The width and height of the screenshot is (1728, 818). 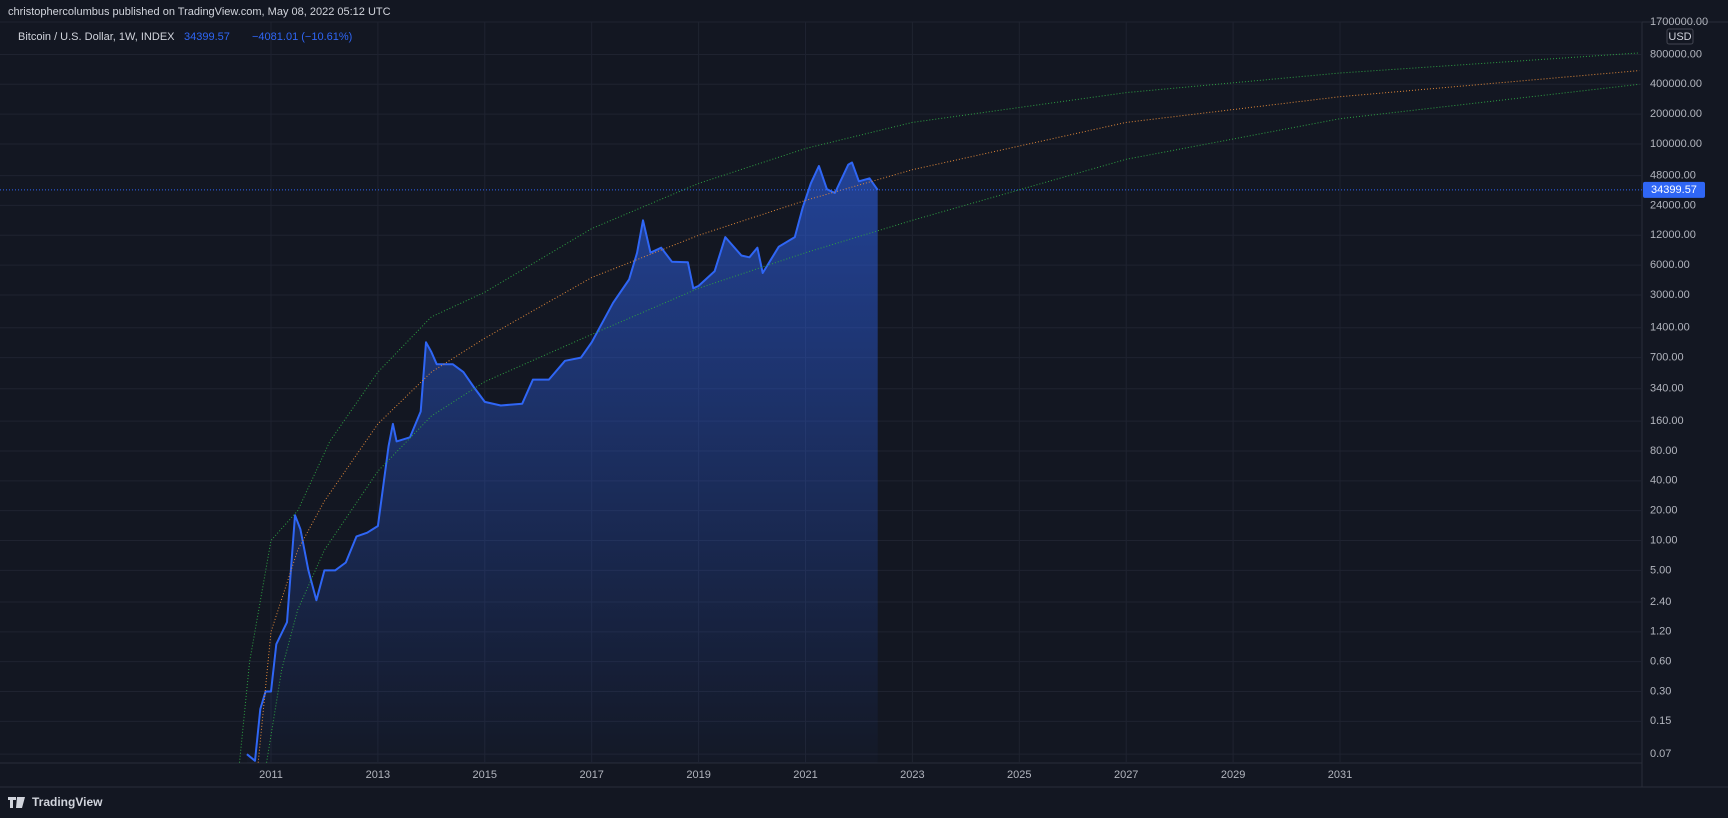 I want to click on y-tick-label: 100000.00, so click(x=1676, y=144).